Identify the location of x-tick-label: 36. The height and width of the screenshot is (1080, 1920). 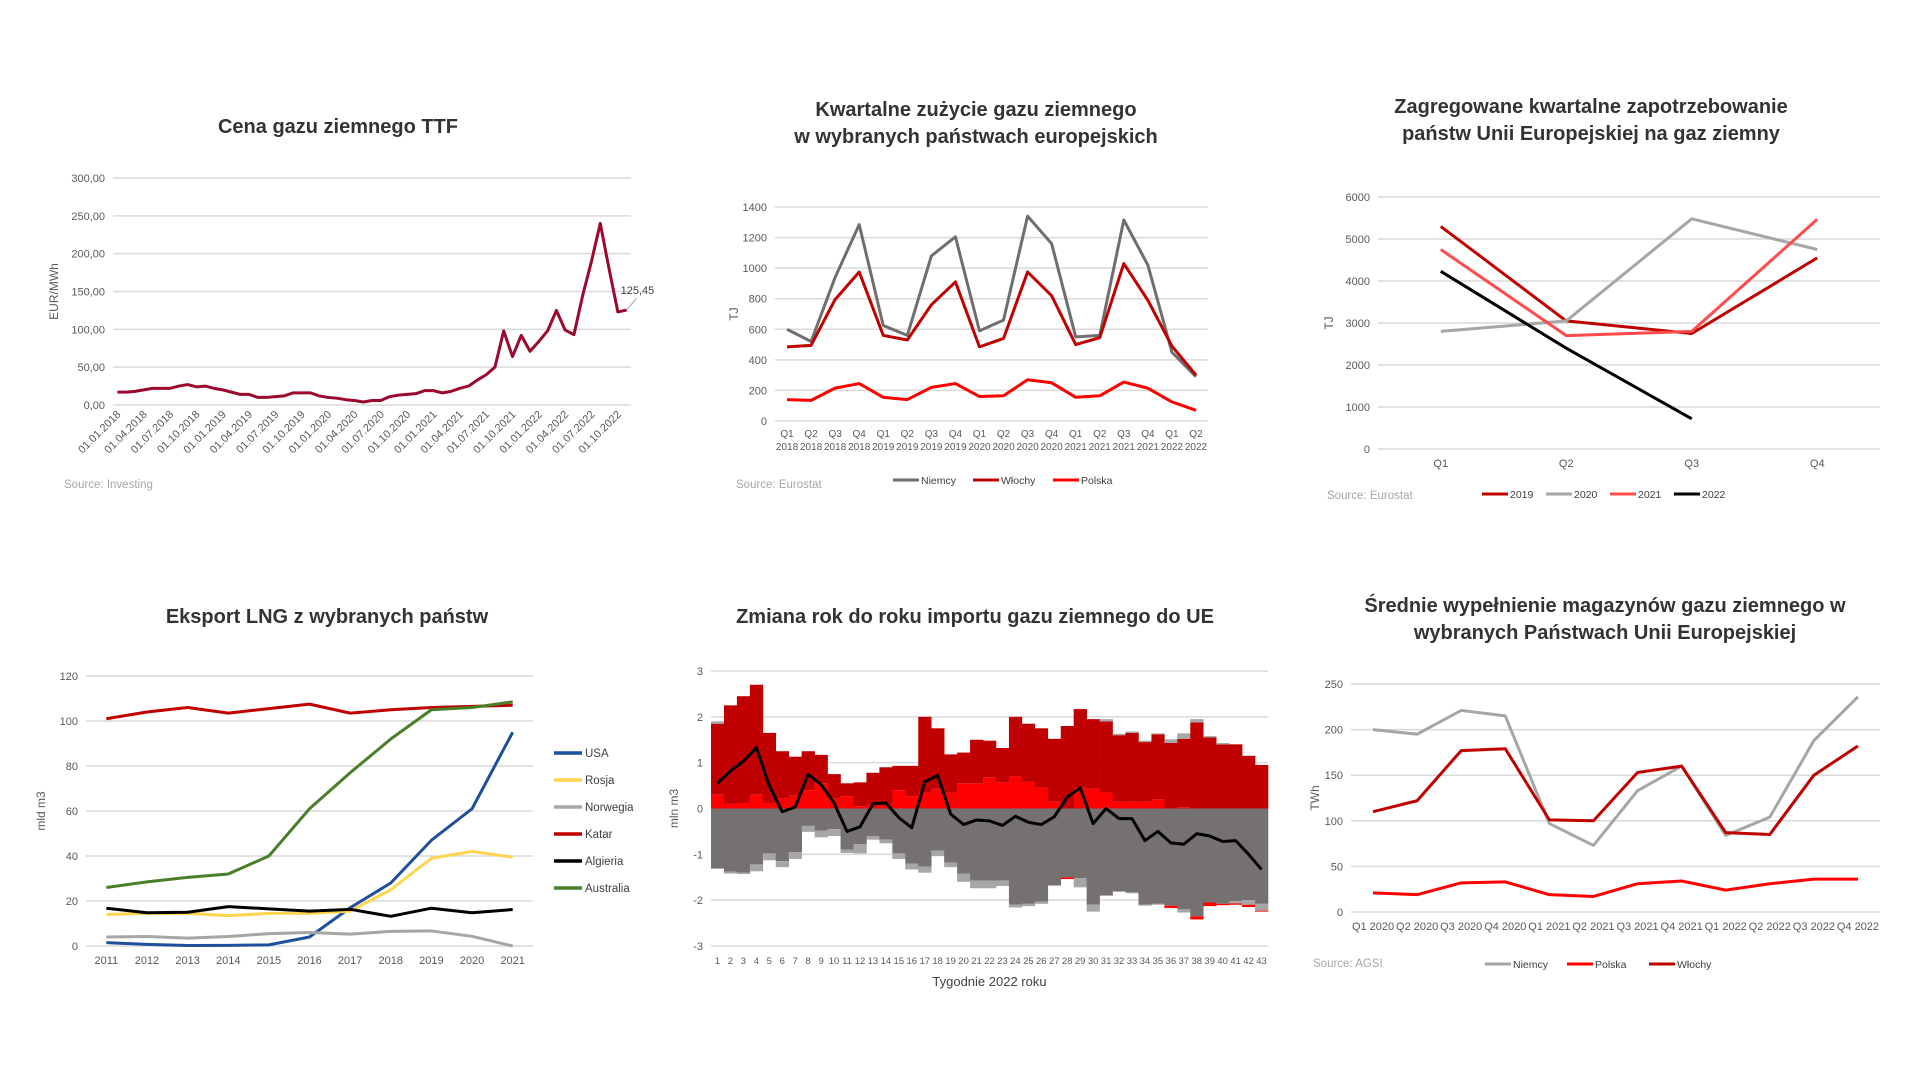
(1171, 961).